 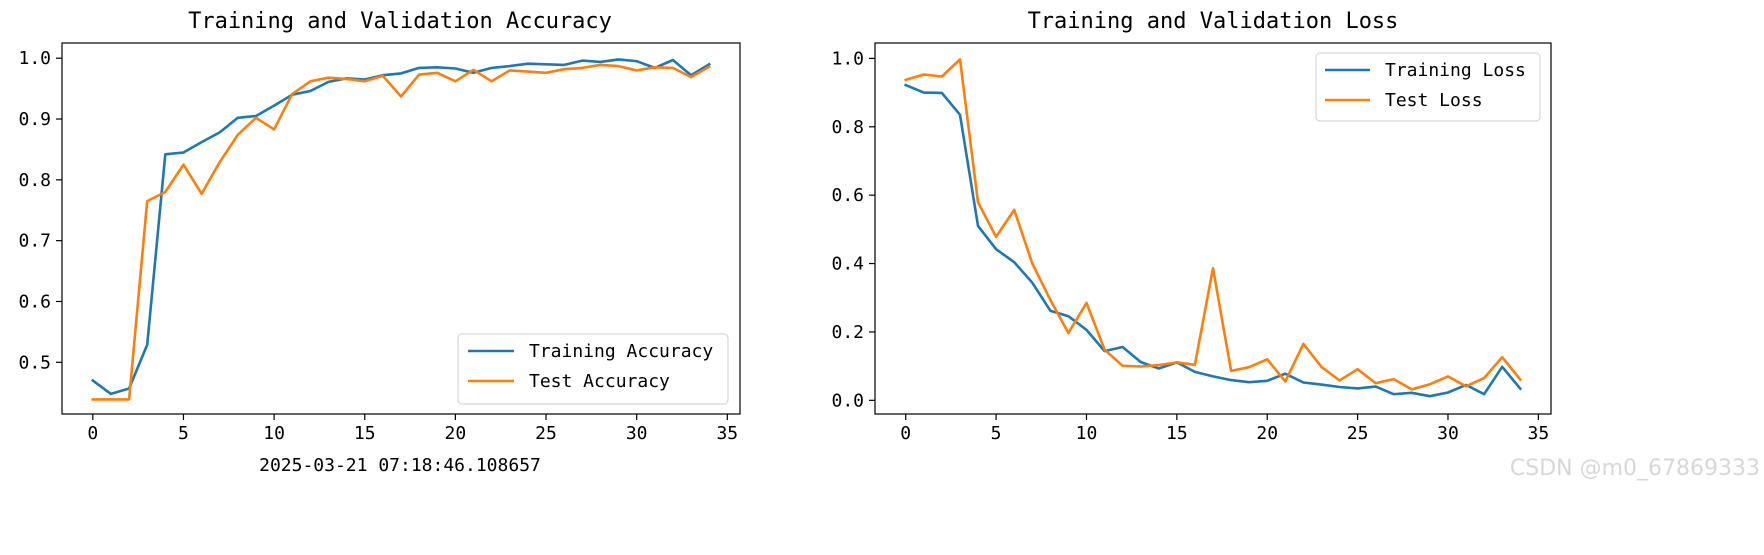 What do you see at coordinates (847, 264) in the screenshot?
I see `loss-y-tick-label: 0.4` at bounding box center [847, 264].